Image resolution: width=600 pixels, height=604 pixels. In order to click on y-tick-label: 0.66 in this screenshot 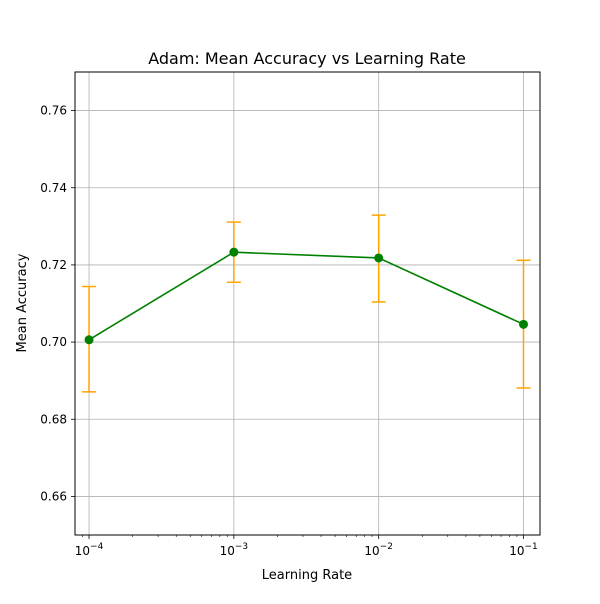, I will do `click(53, 496)`.